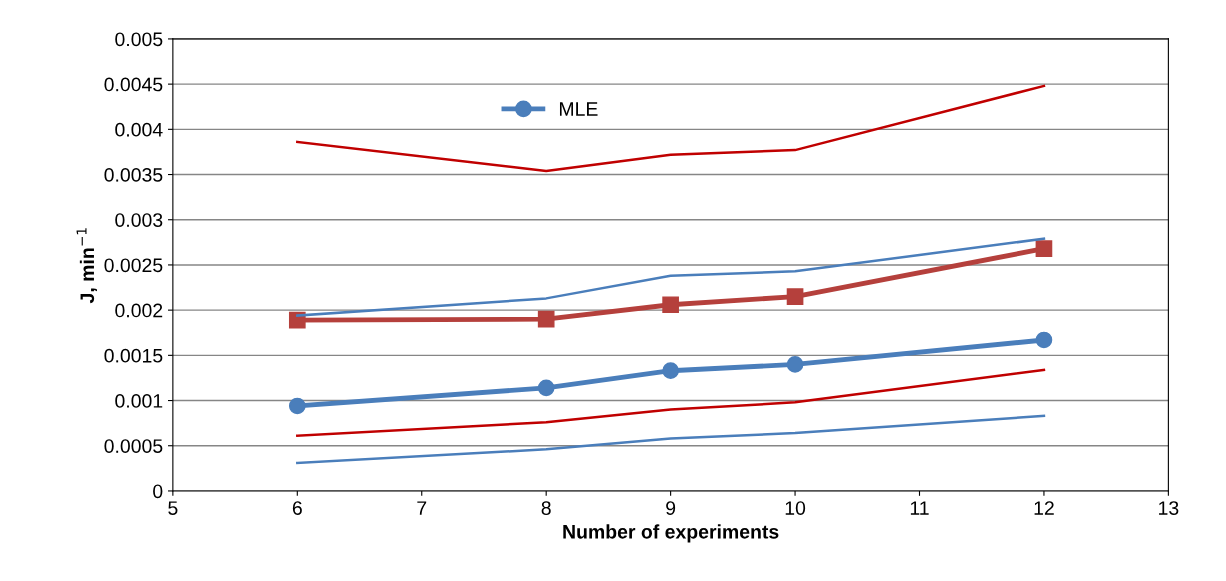  I want to click on x-axis-title: Number of experiments, so click(671, 533).